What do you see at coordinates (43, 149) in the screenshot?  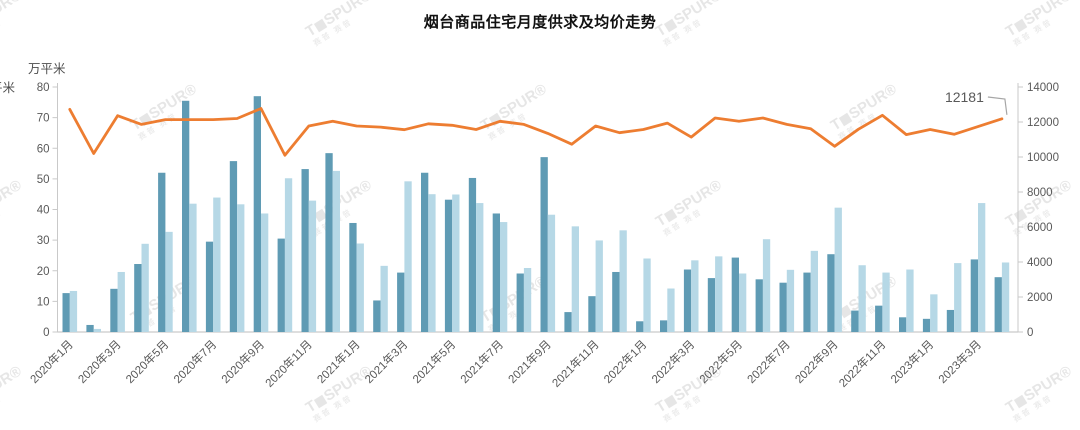 I see `left-axis-tick-label: 60` at bounding box center [43, 149].